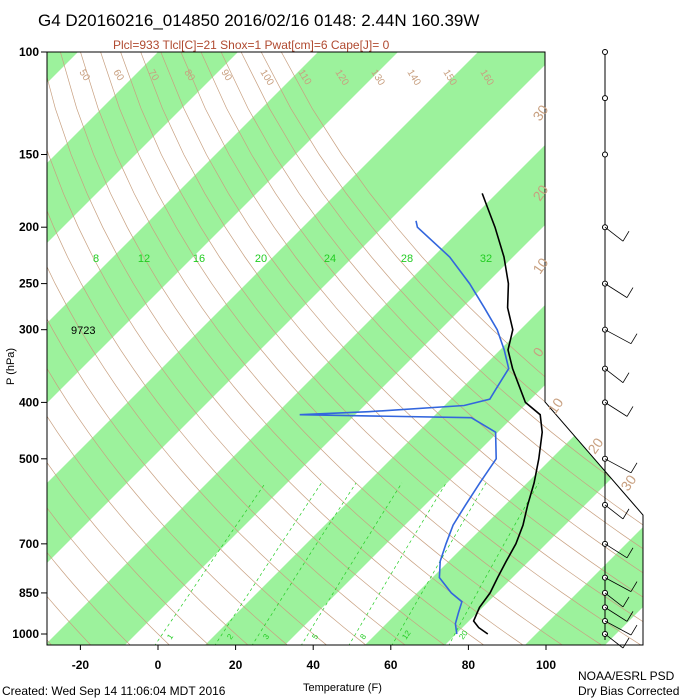 This screenshot has height=700, width=700. I want to click on x-axis-label: Temperature (F), so click(342, 688).